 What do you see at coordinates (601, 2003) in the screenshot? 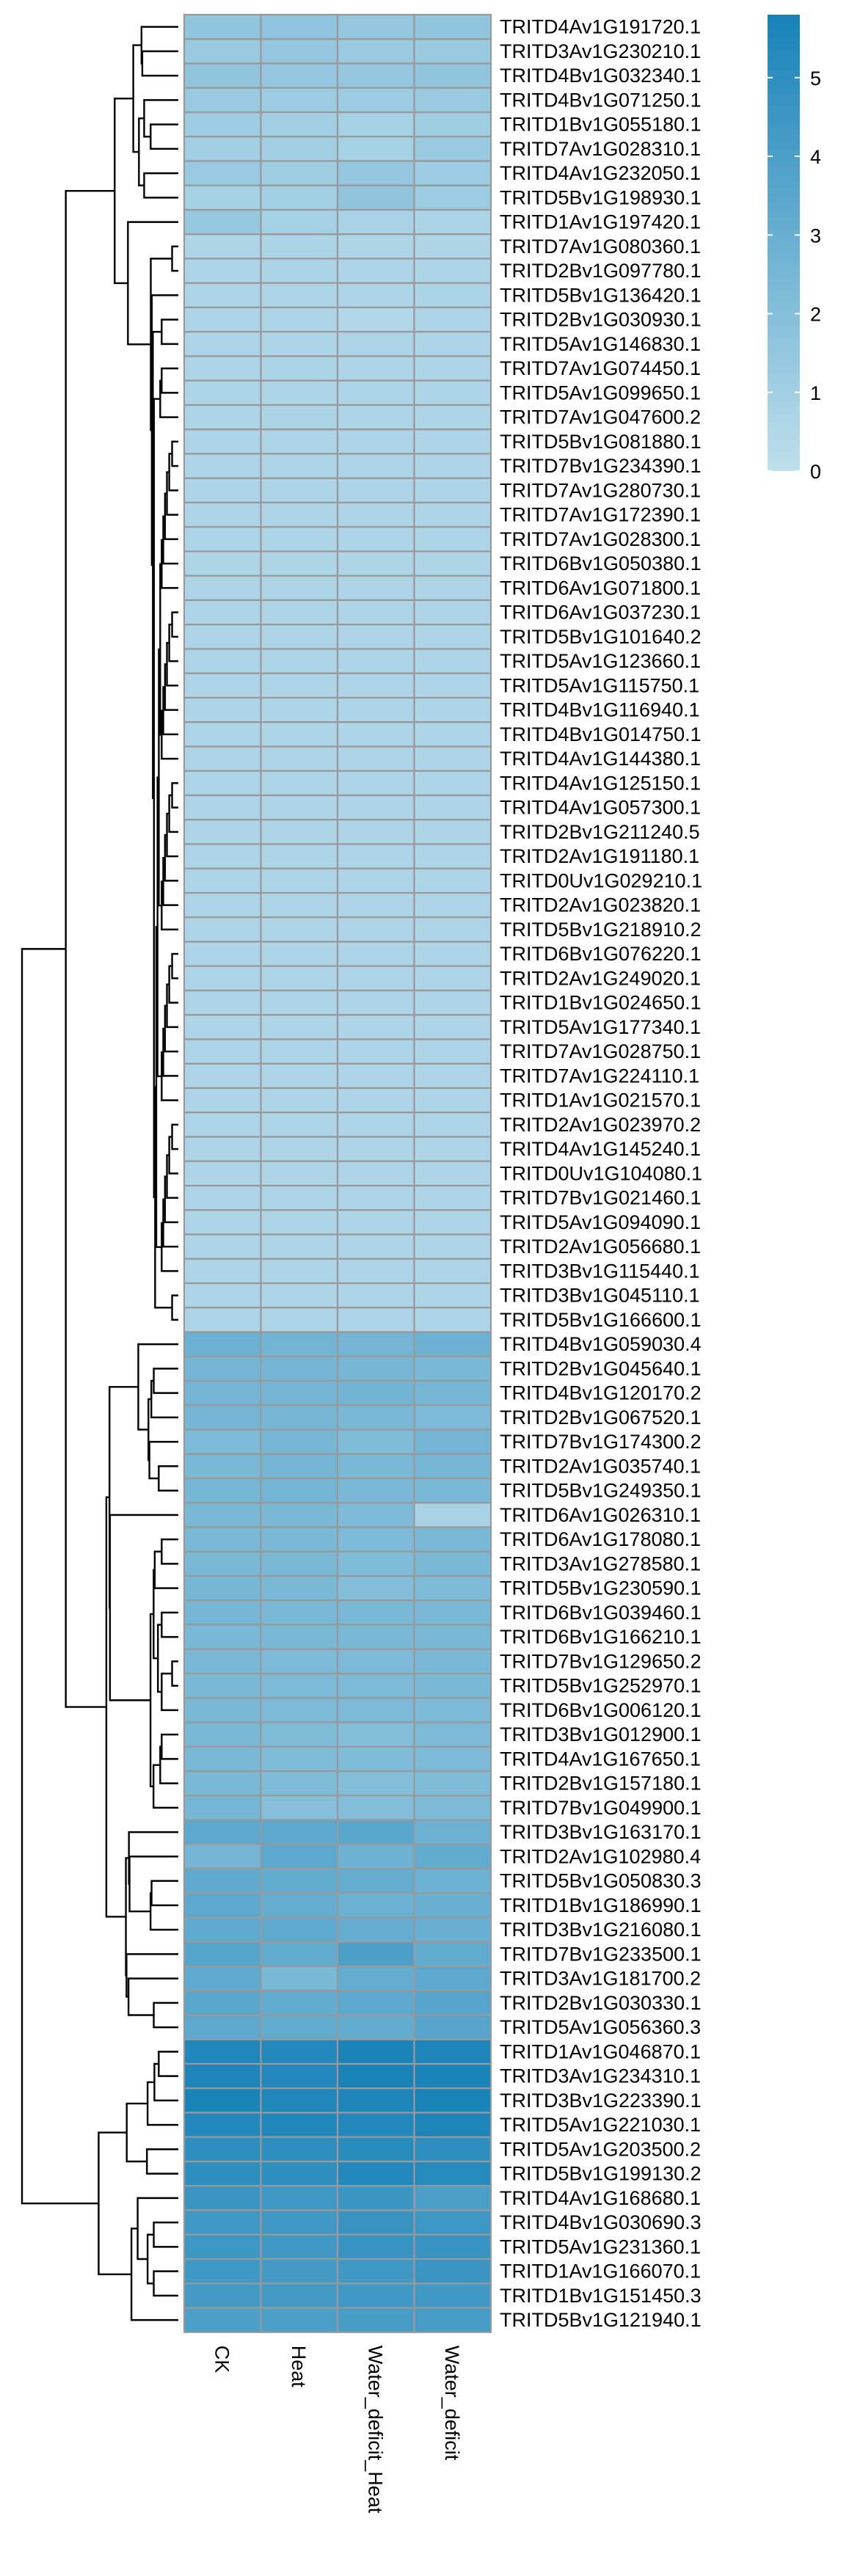
I see `row-label: TRITD2Bv1G030330.1` at bounding box center [601, 2003].